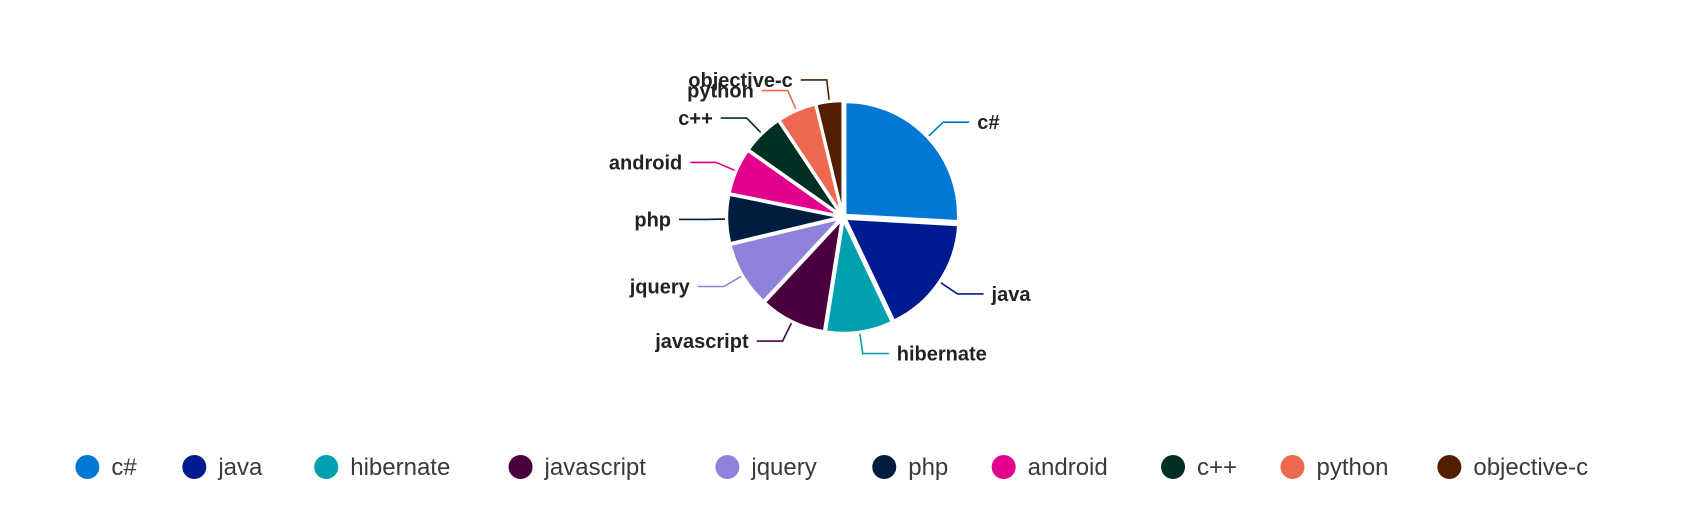 Image resolution: width=1686 pixels, height=524 pixels. I want to click on leader-line-javascript, so click(774, 332).